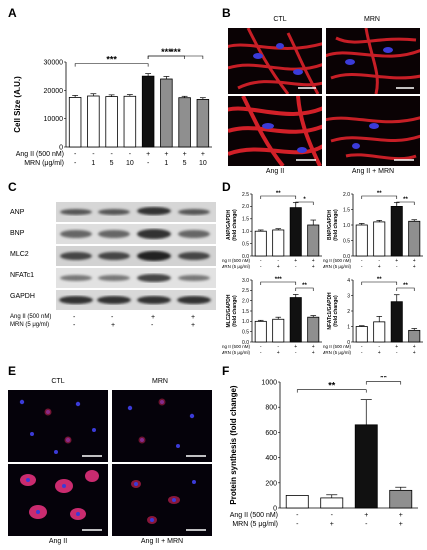 The width and height of the screenshot is (427, 550). I want to click on y-tick-label: 1, so click(348, 327).